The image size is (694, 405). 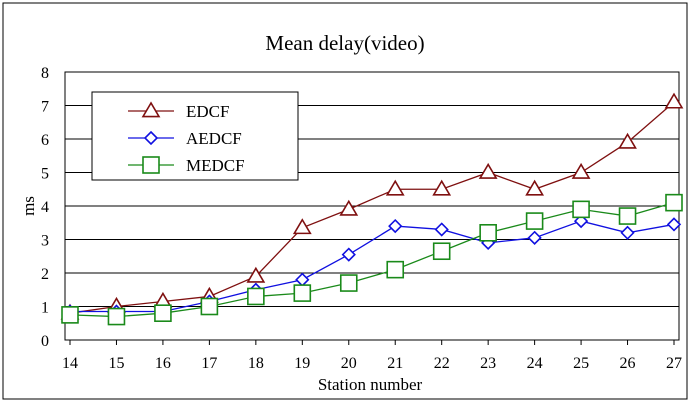 What do you see at coordinates (45, 73) in the screenshot?
I see `y-tick-label: 8` at bounding box center [45, 73].